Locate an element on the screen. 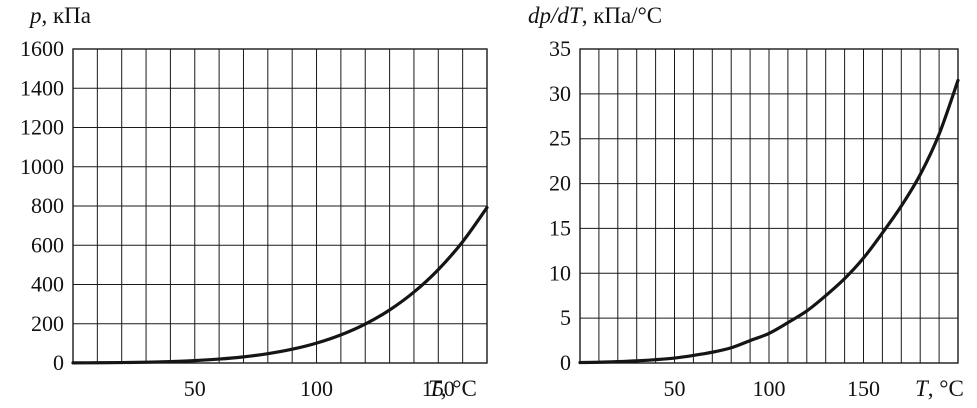 The width and height of the screenshot is (977, 408). pressure-y-tick-label: 400 is located at coordinates (47, 284).